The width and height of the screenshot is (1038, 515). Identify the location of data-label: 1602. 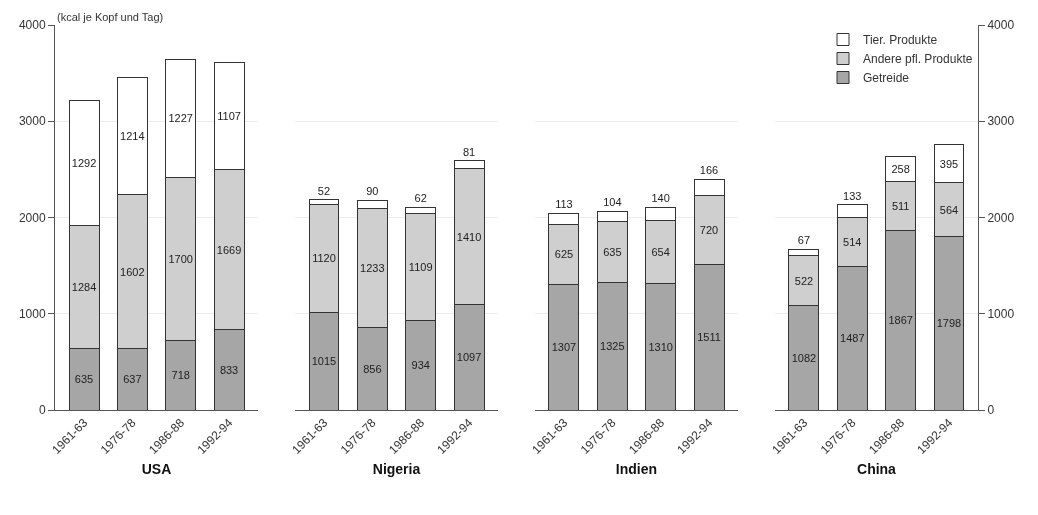
(132, 271).